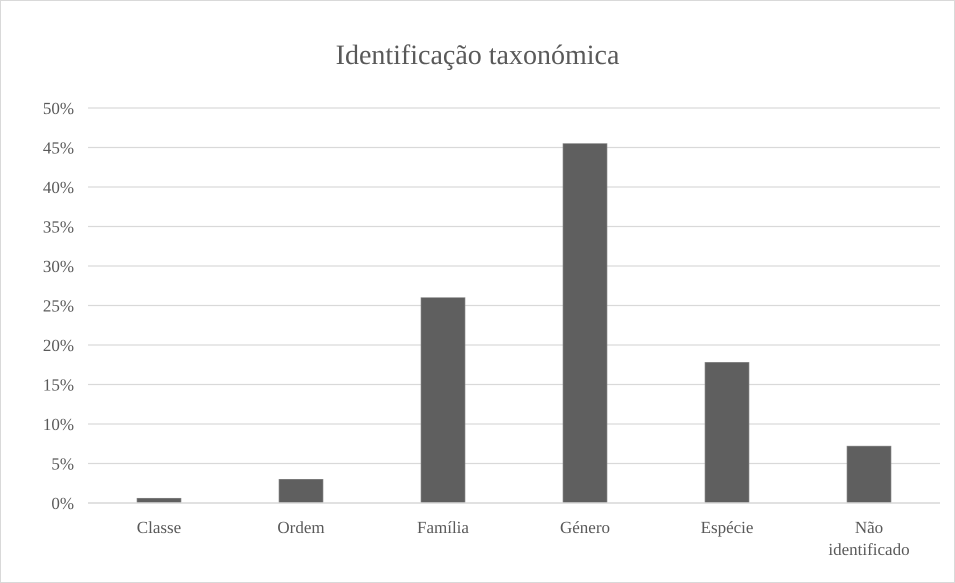 This screenshot has width=955, height=583. I want to click on y-tick-label: 20%, so click(58, 345).